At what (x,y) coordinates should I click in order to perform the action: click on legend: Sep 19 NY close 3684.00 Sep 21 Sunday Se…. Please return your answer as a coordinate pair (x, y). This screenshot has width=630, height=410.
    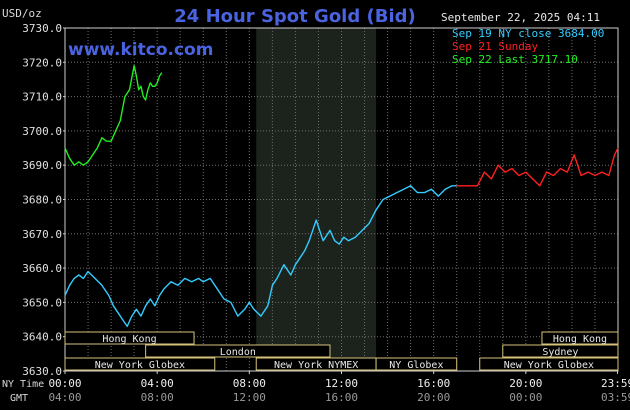
    Looking at the image, I should click on (528, 46).